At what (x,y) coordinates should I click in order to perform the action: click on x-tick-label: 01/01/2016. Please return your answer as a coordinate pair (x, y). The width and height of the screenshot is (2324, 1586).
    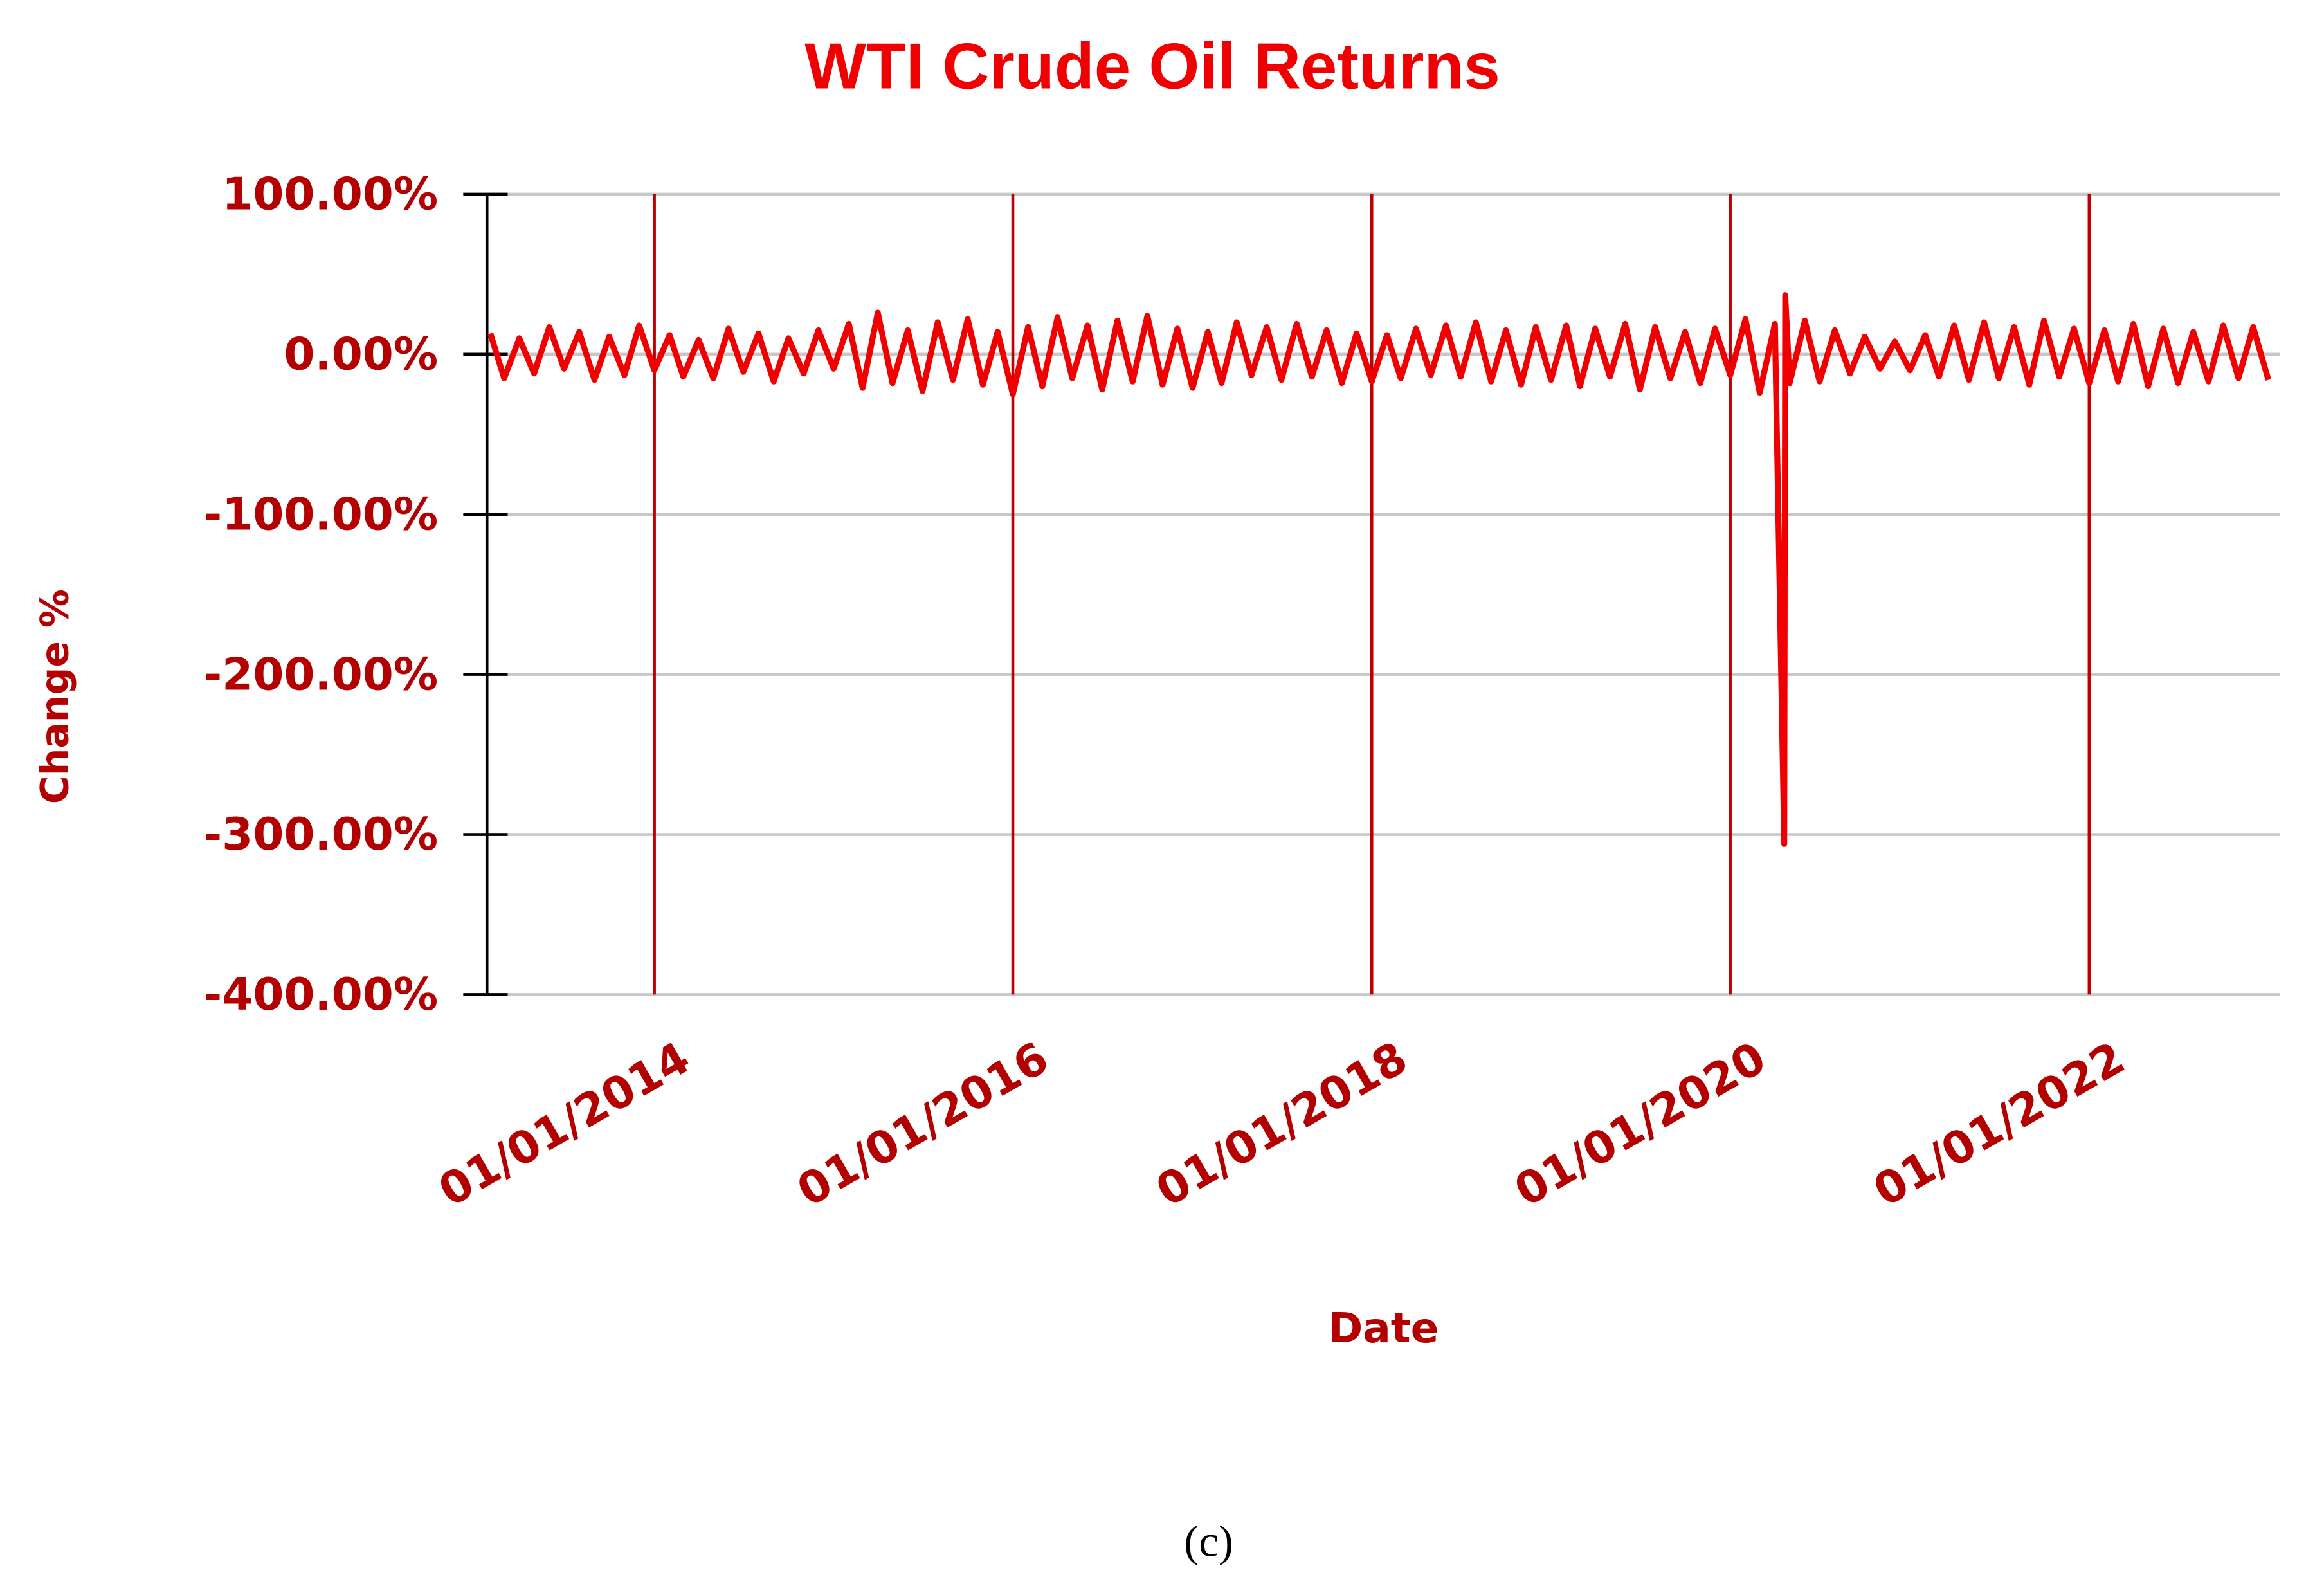
    Looking at the image, I should click on (923, 1124).